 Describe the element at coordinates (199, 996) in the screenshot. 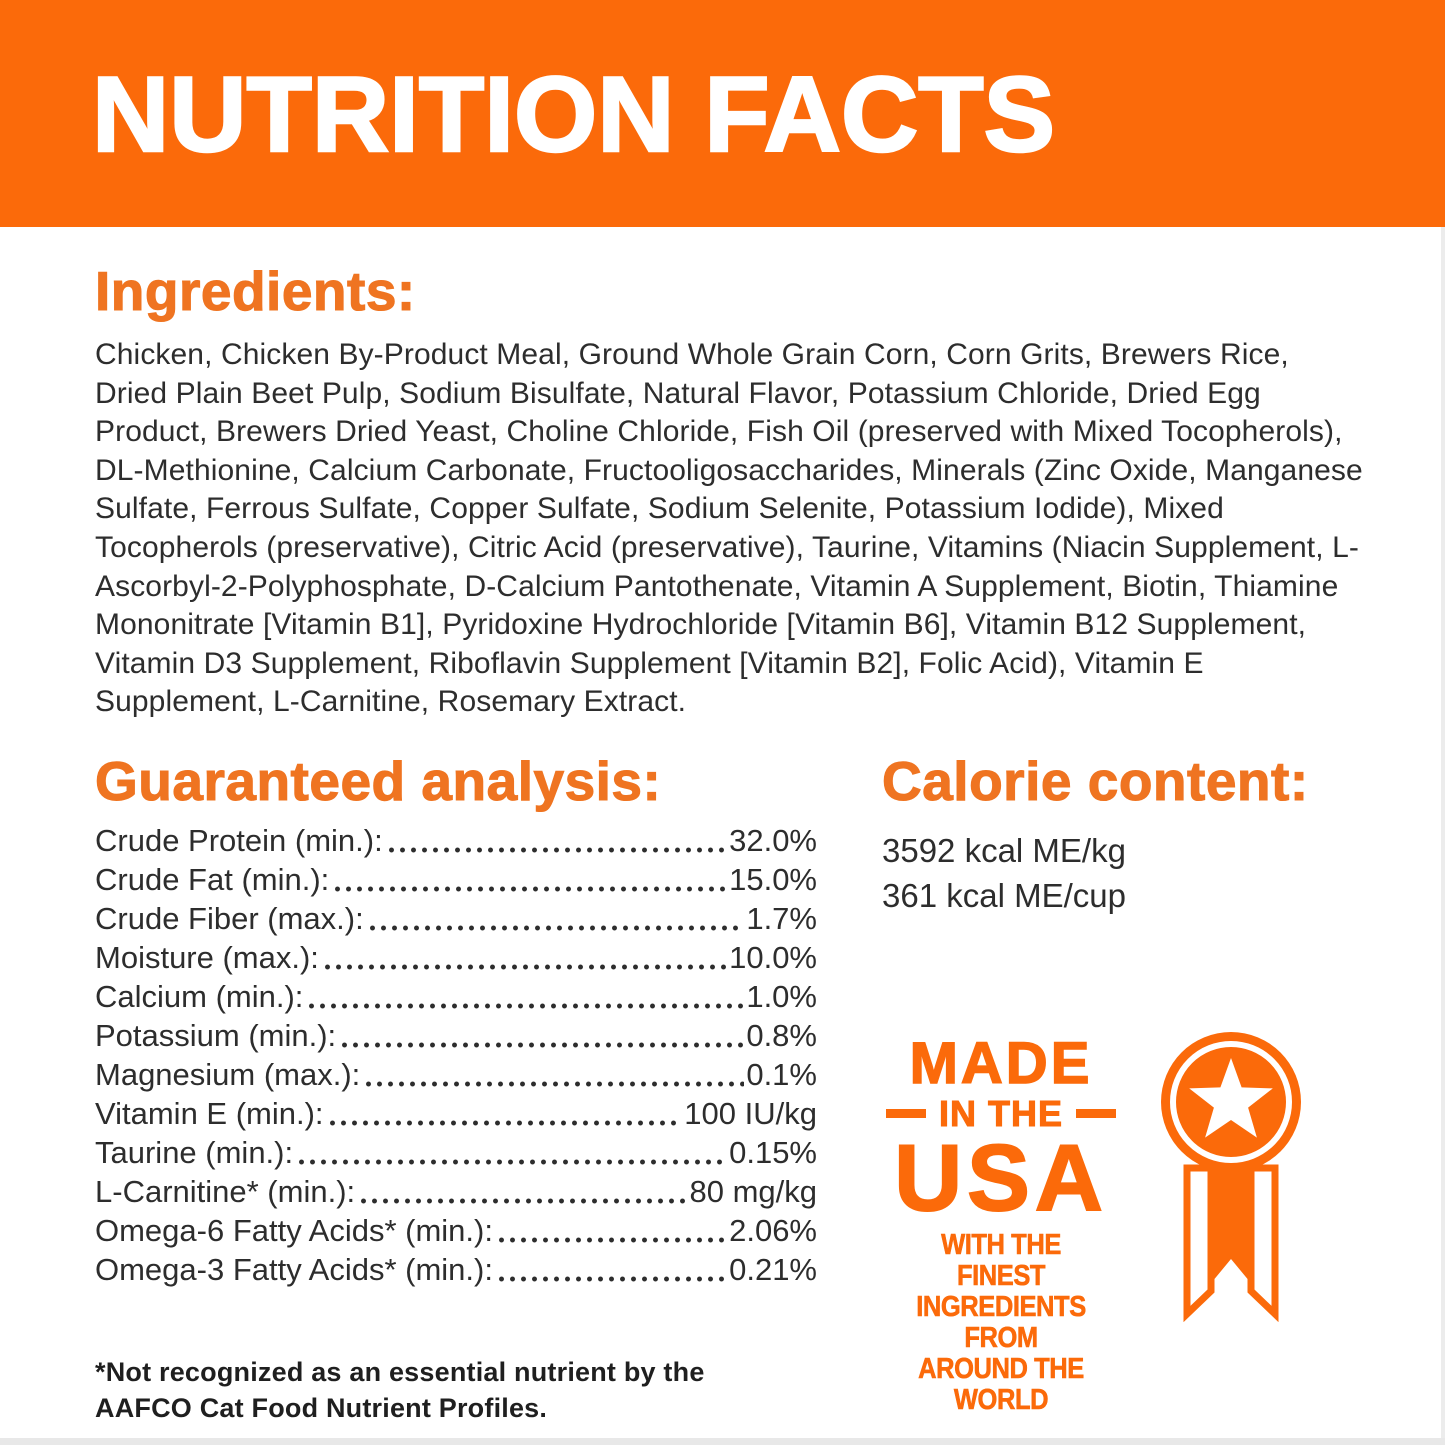

I see `analysis-label: Calcium (min.):` at that location.